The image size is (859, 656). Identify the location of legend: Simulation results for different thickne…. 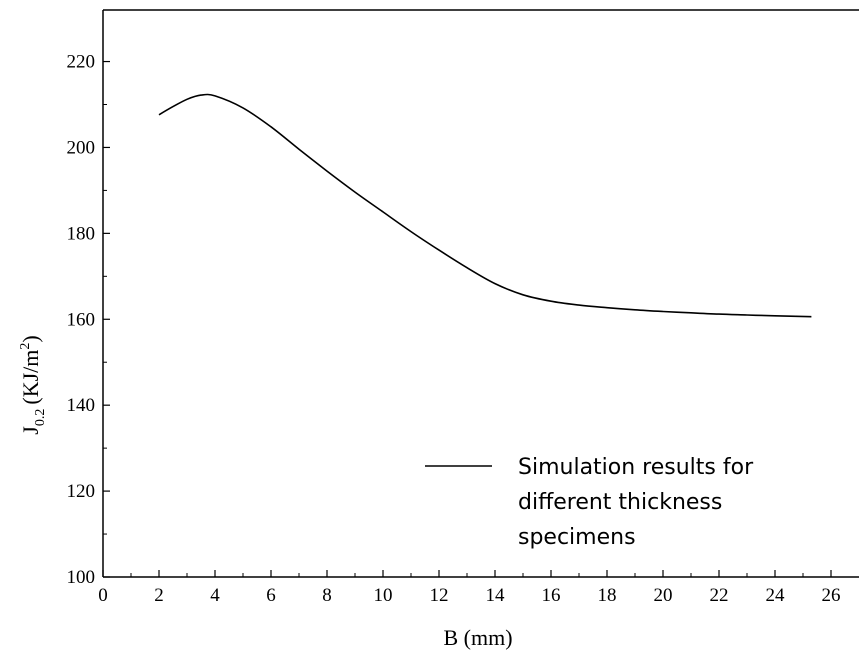
(589, 502).